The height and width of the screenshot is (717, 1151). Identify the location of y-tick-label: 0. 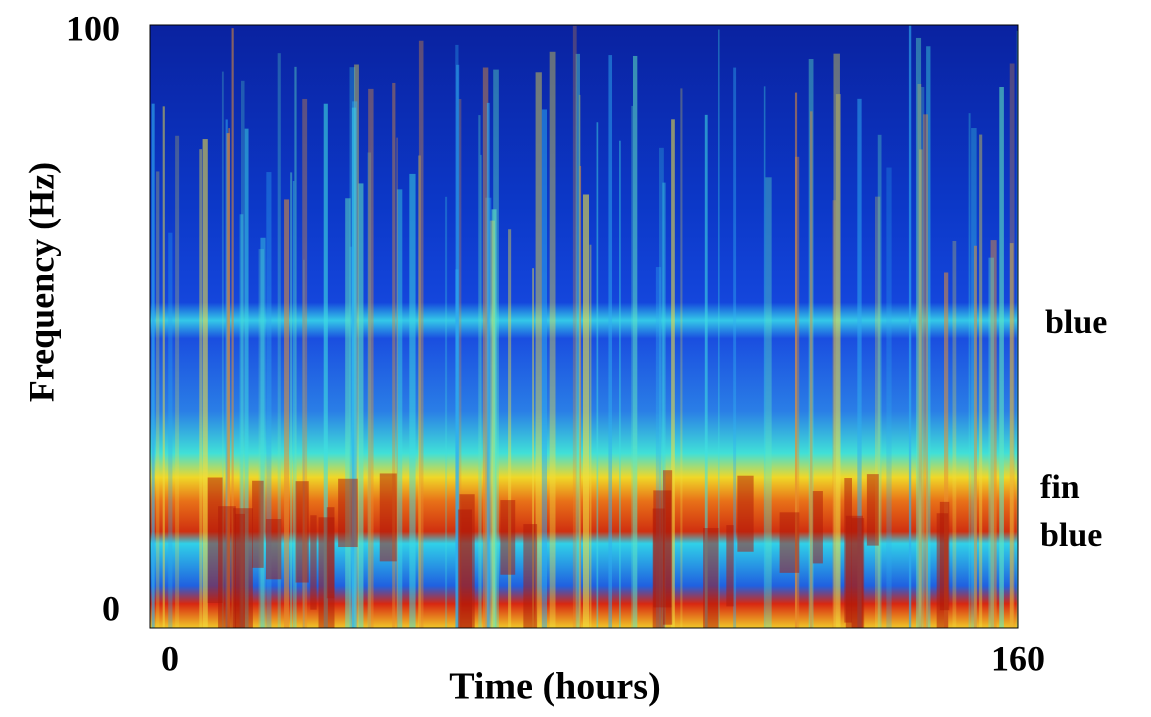
(111, 608).